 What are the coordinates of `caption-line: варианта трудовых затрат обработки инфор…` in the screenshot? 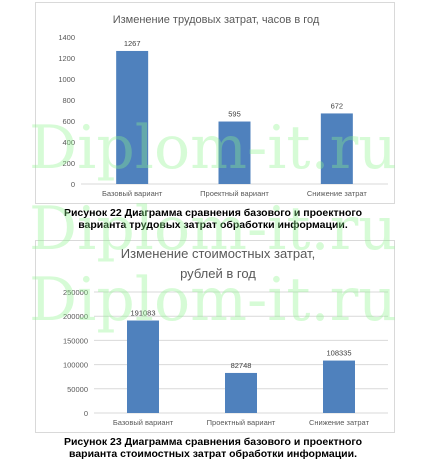 It's located at (213, 225).